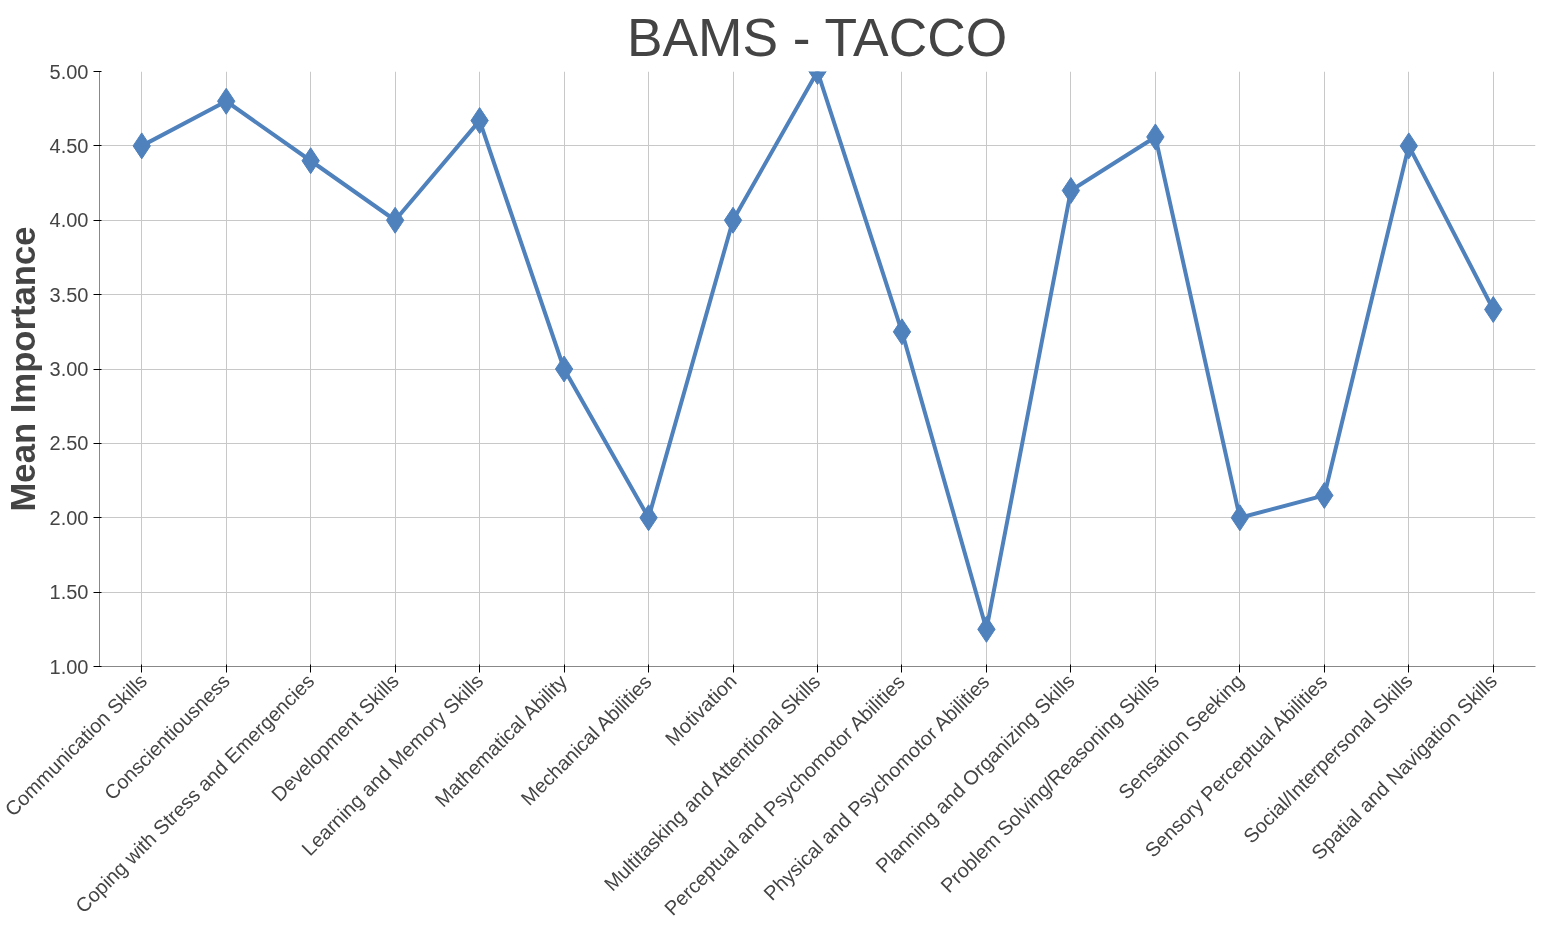 The image size is (1553, 939). I want to click on y-tick-label: 2.50, so click(69, 443).